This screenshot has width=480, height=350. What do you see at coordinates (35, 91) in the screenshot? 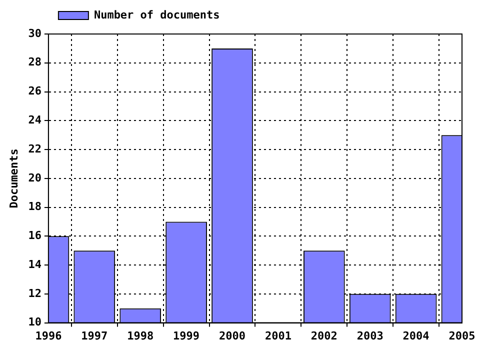
I see `y-tick-label: 26` at bounding box center [35, 91].